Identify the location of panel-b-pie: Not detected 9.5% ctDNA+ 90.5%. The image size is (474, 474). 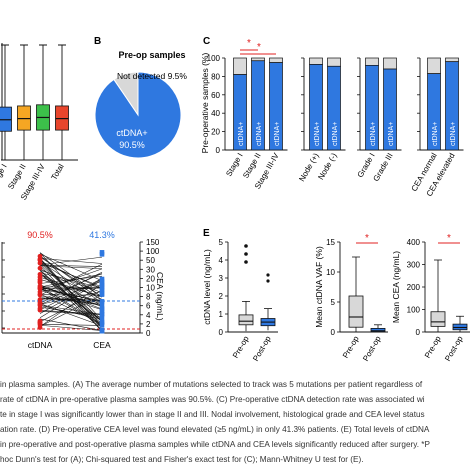
(140, 115).